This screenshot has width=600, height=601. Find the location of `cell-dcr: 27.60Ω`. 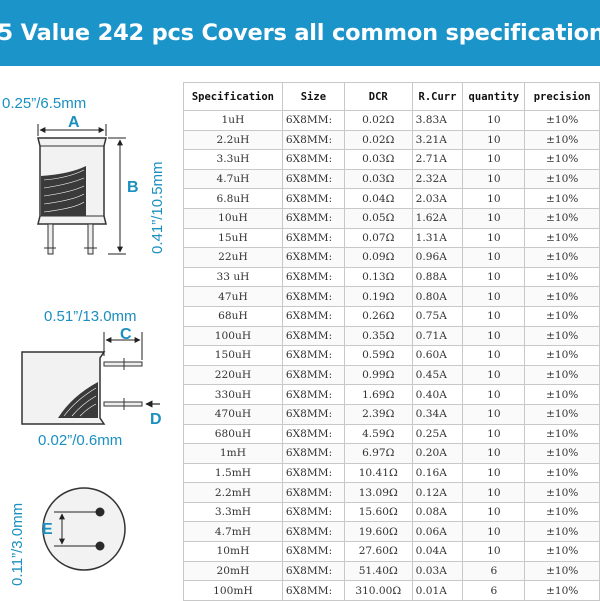

cell-dcr: 27.60Ω is located at coordinates (378, 551).